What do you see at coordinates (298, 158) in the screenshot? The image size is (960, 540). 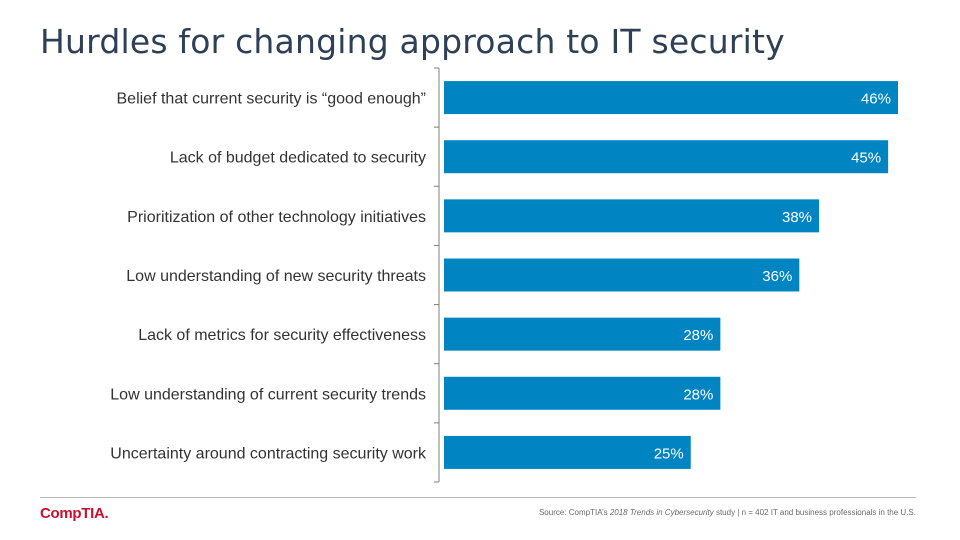 I see `category-label: Lack of budget dedicated to security` at bounding box center [298, 158].